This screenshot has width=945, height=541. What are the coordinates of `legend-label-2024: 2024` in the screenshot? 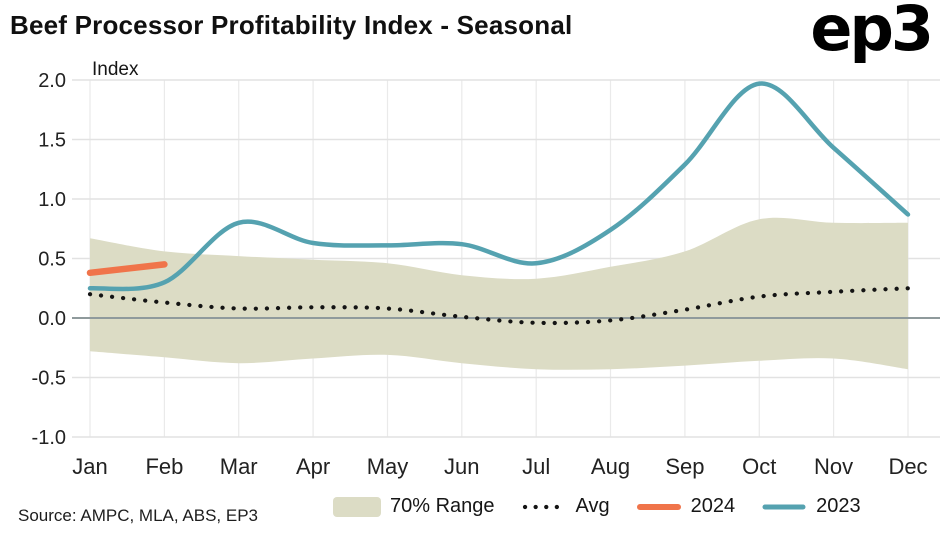 It's located at (713, 506).